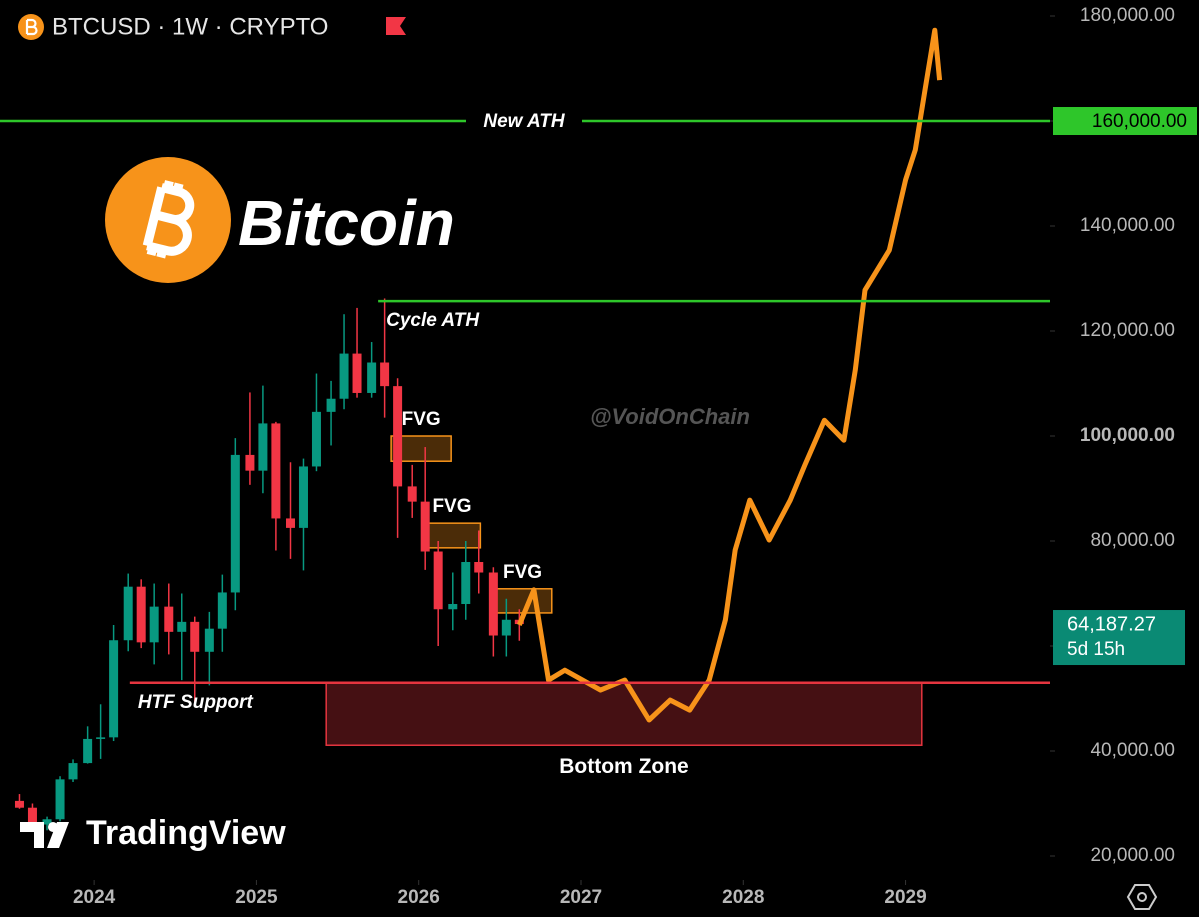 The width and height of the screenshot is (1199, 917). What do you see at coordinates (1127, 225) in the screenshot?
I see `y-tick-label: 140,000.00` at bounding box center [1127, 225].